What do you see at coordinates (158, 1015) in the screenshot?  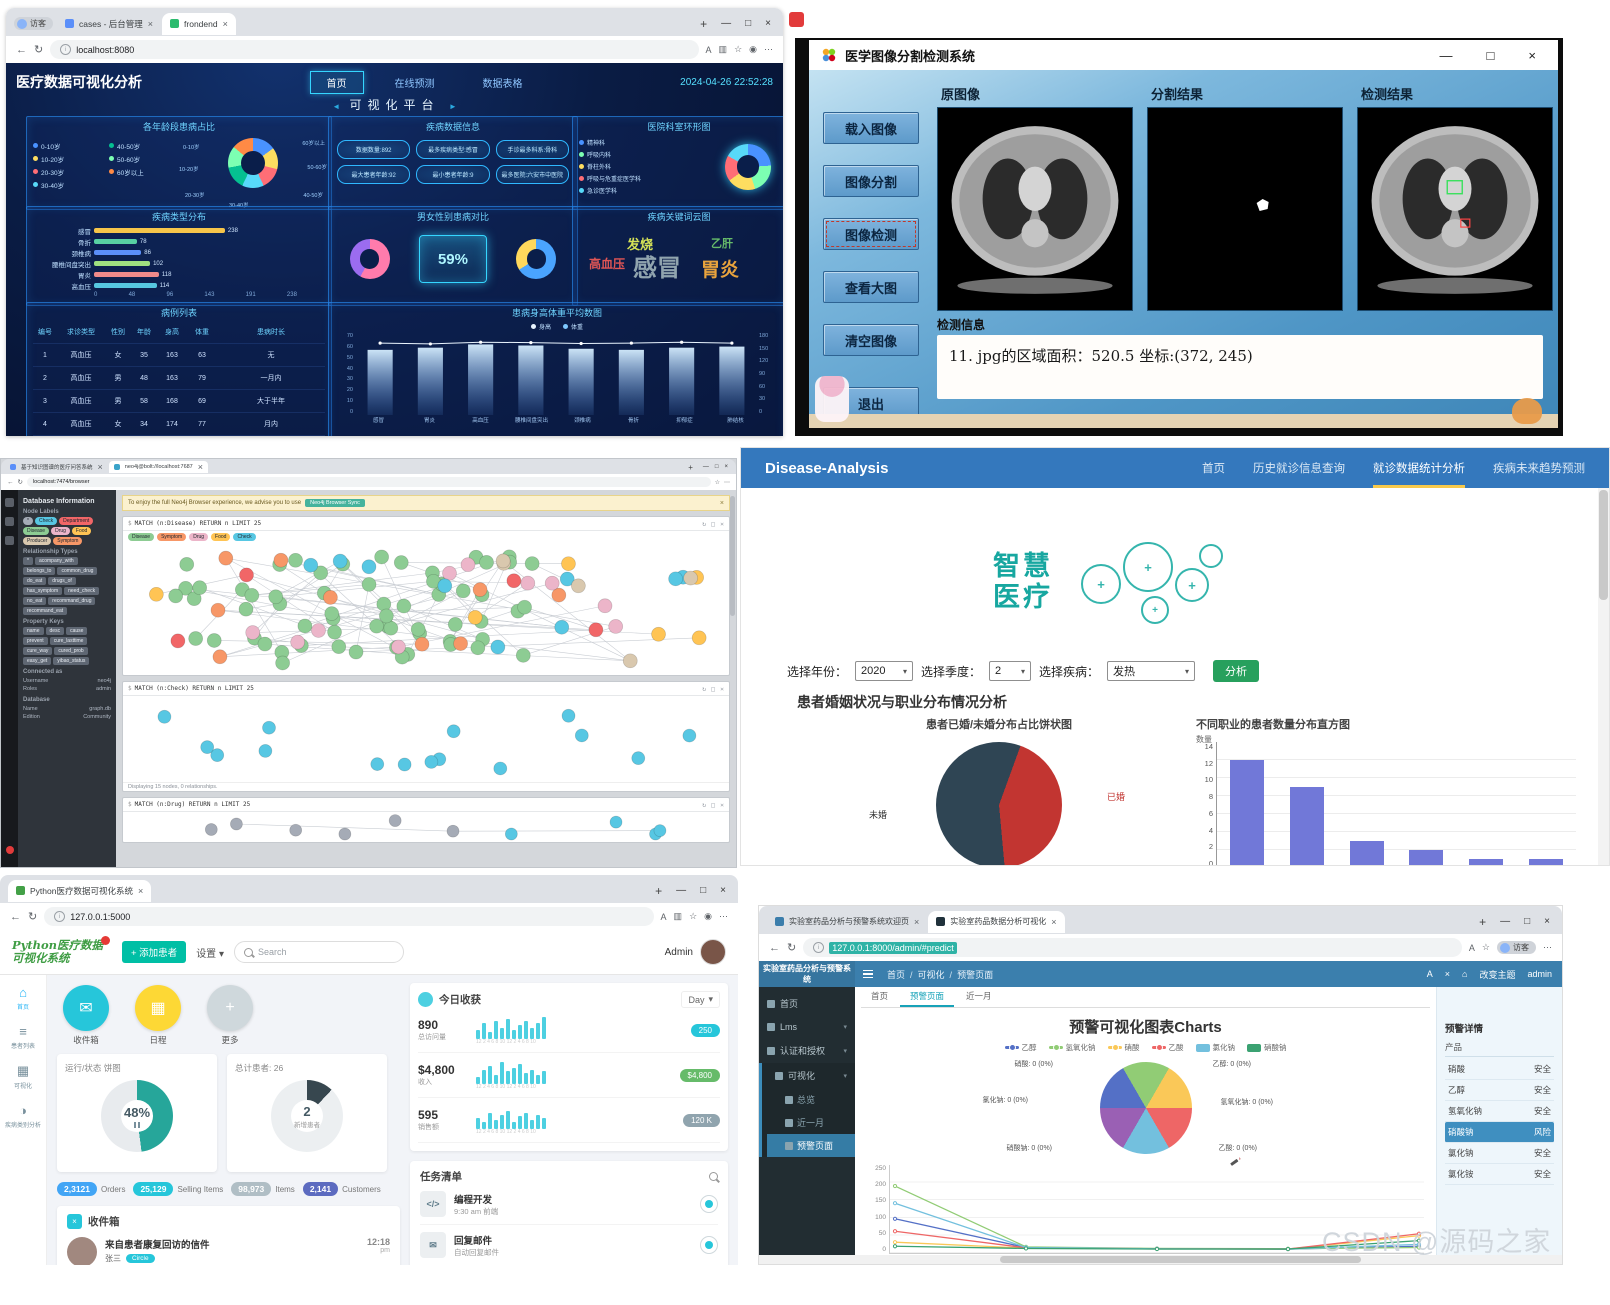 I see `quick-action: ▦ 日程` at bounding box center [158, 1015].